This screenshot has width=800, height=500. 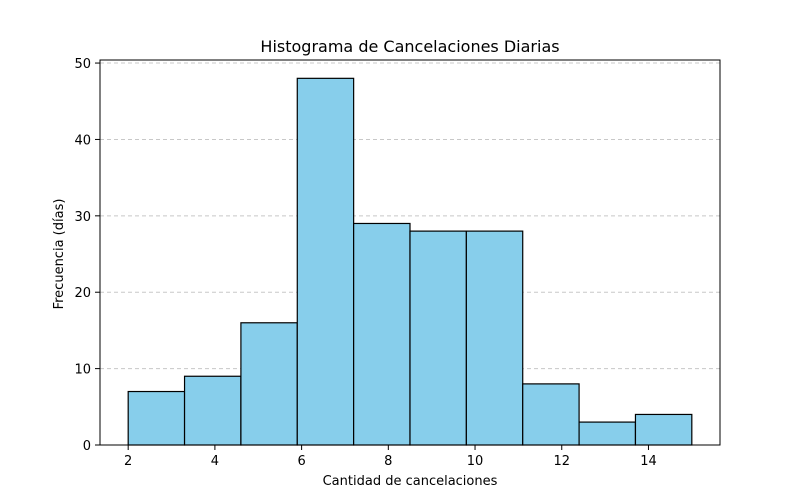 I want to click on x-tick-label: 10, so click(x=475, y=461).